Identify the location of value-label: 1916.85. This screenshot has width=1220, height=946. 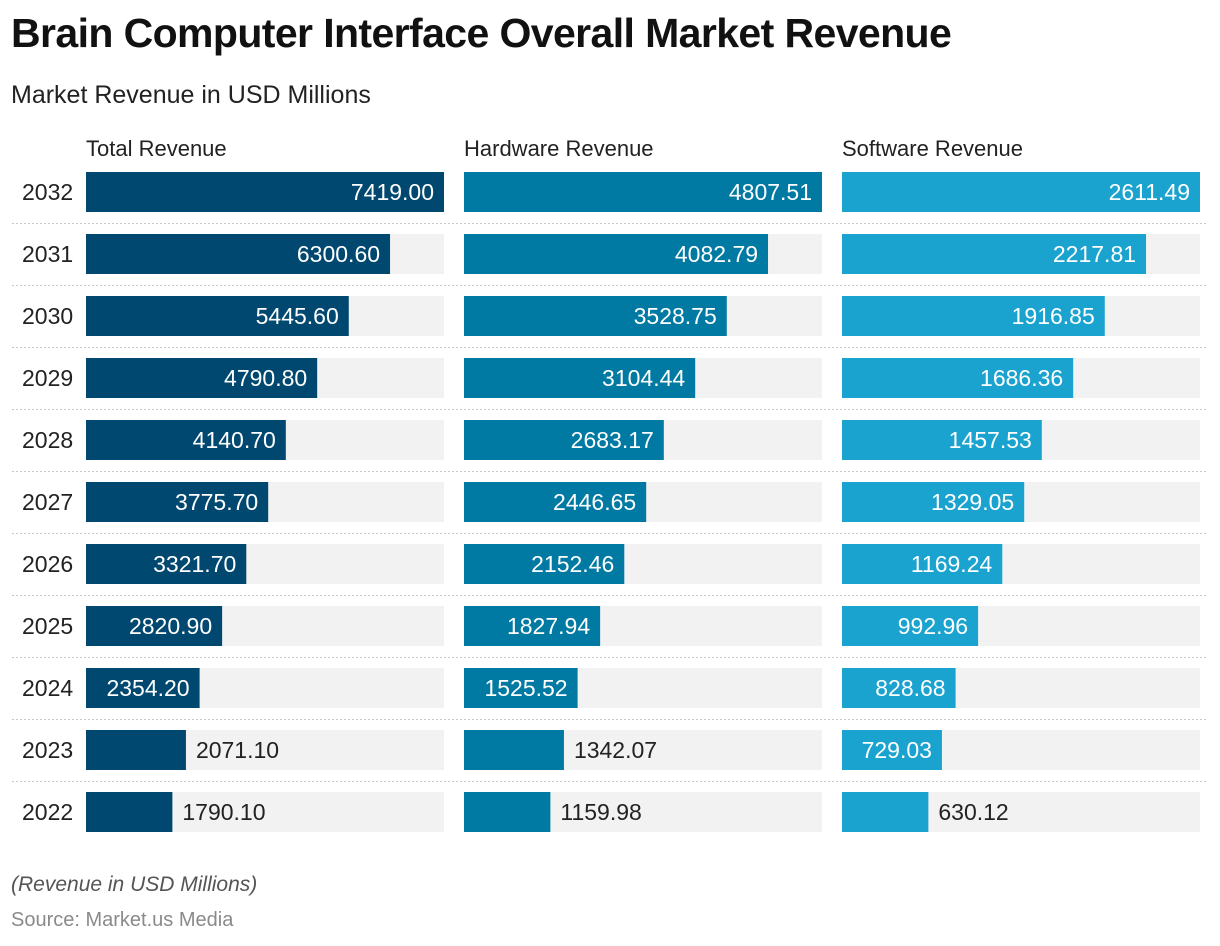
(1053, 316).